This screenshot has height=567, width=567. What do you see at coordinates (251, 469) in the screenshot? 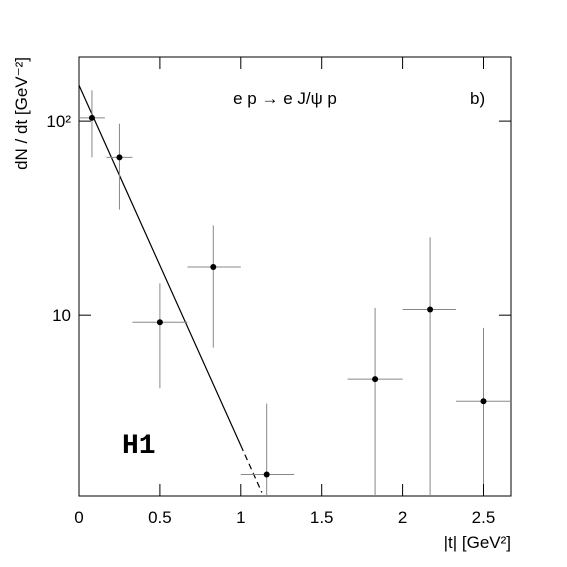
I see `fit-line` at bounding box center [251, 469].